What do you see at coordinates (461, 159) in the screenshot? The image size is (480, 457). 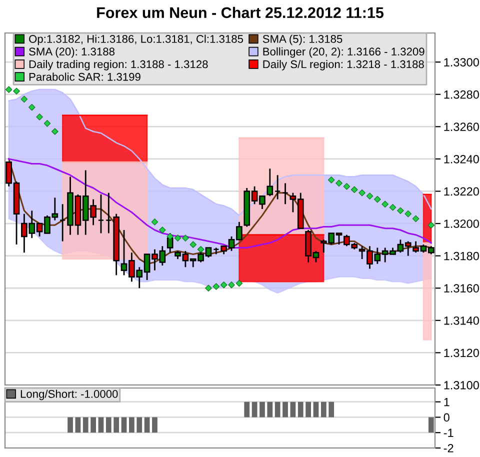 I see `y-tick-label: 1.3240` at bounding box center [461, 159].